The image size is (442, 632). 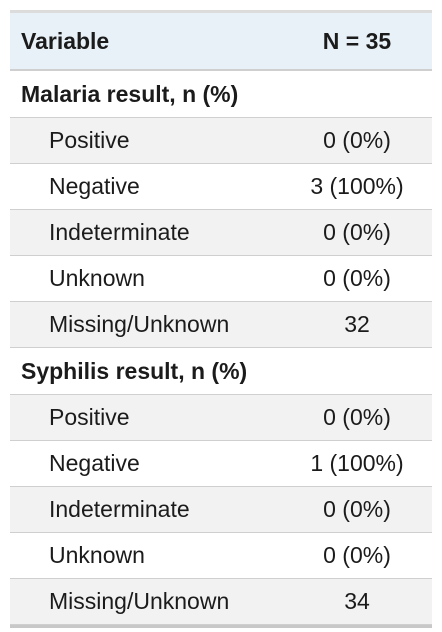 I want to click on row-value: 32, so click(x=357, y=324).